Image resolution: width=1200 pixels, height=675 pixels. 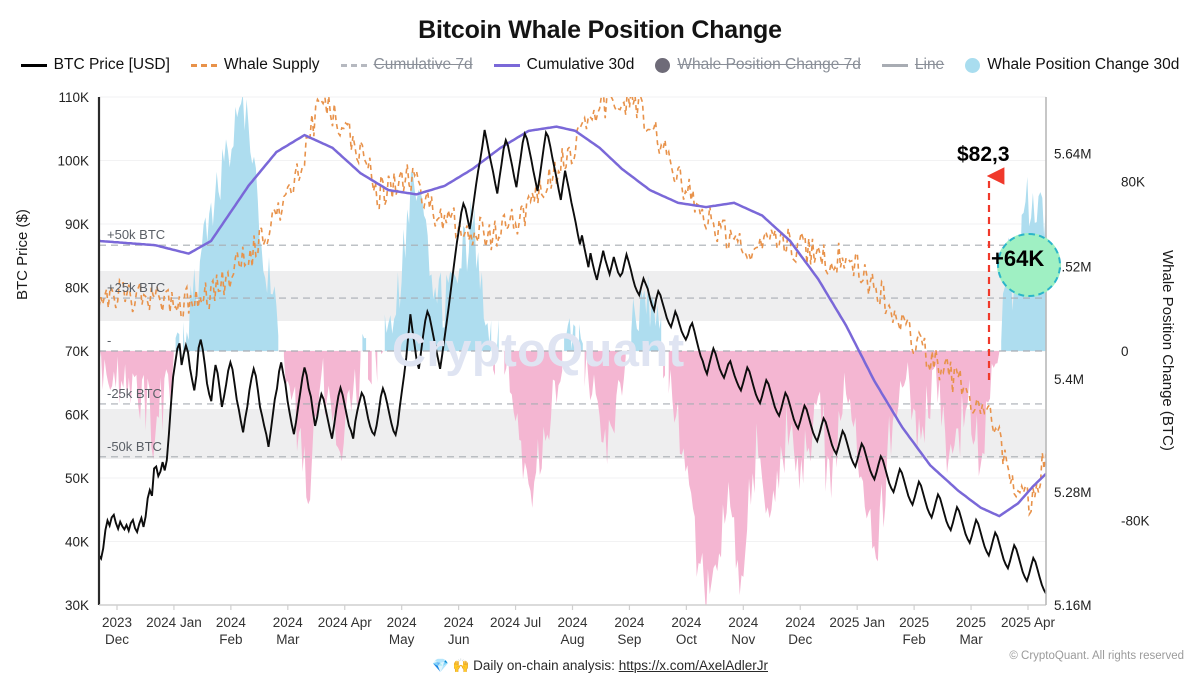 What do you see at coordinates (1073, 266) in the screenshot?
I see `svg-text: 5.52M` at bounding box center [1073, 266].